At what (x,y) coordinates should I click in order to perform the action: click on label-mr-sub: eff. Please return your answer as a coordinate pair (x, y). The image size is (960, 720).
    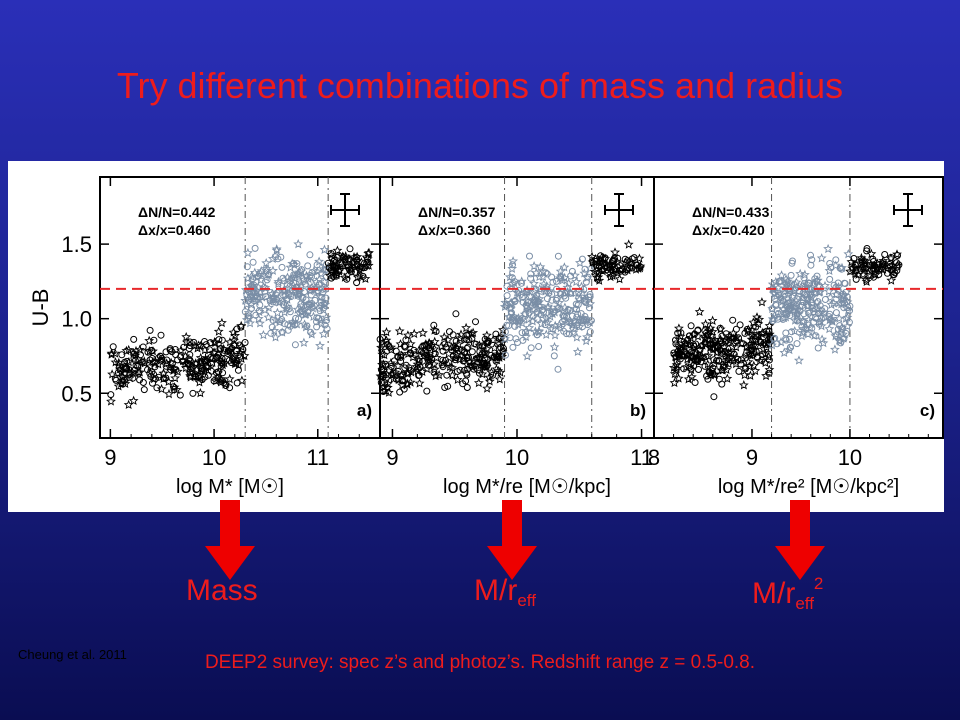
    Looking at the image, I should click on (526, 600).